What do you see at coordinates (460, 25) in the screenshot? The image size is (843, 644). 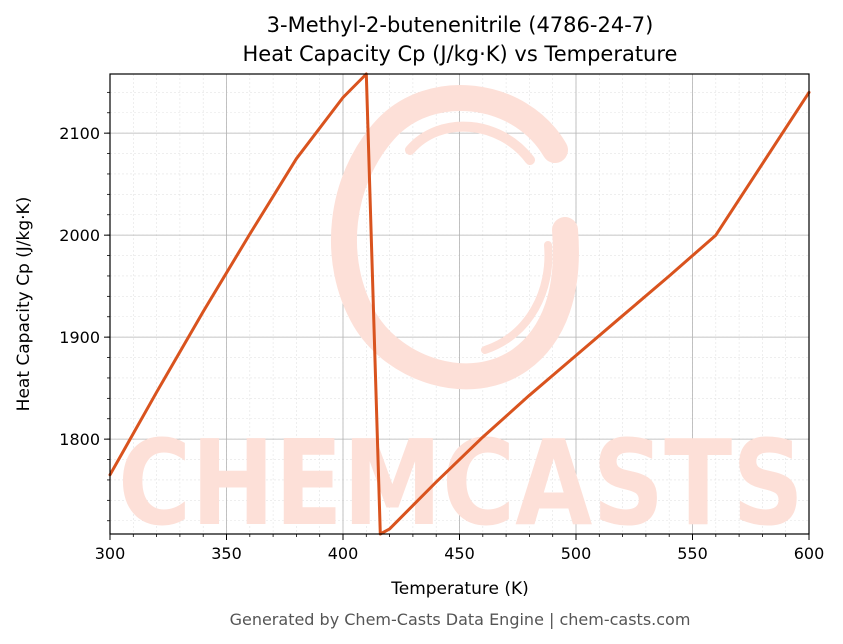 I see `chart-title: 3-Methyl-2-butenenitrile (4786-24-7)` at bounding box center [460, 25].